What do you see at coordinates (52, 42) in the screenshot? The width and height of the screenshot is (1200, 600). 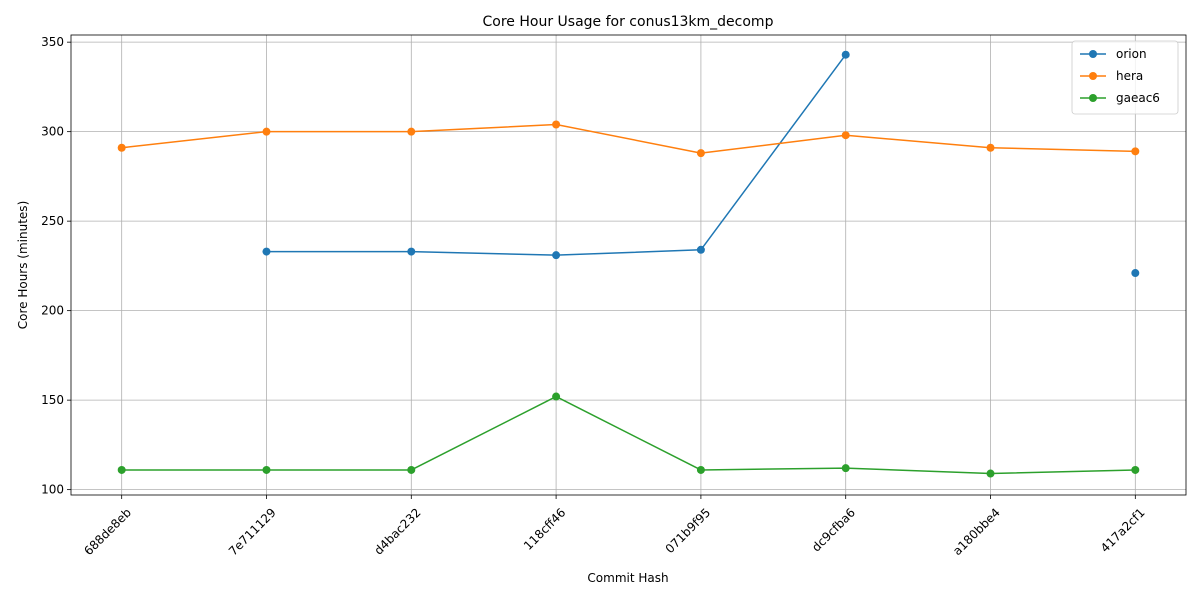 I see `y-tick-label: 350` at bounding box center [52, 42].